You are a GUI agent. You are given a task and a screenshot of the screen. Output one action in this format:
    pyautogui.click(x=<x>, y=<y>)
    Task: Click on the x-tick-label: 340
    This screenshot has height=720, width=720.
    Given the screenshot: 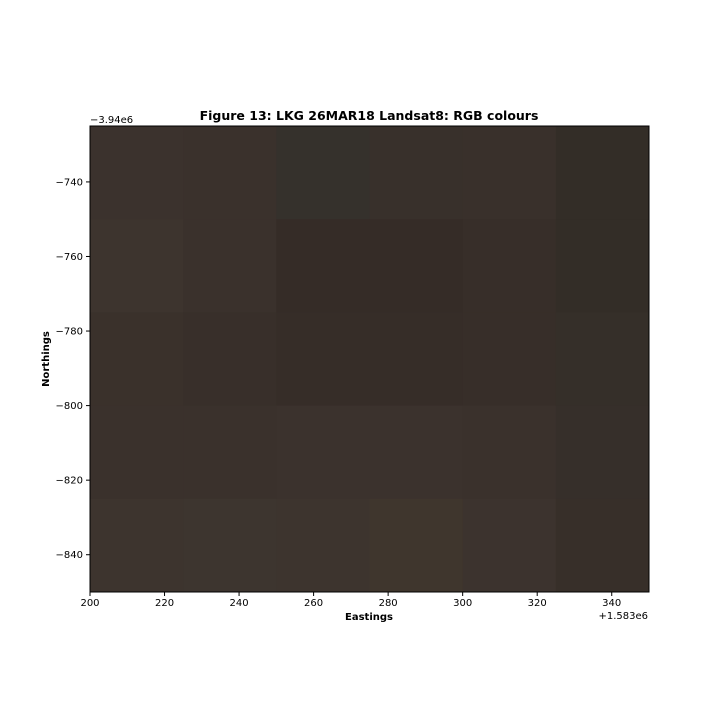 What is the action you would take?
    pyautogui.click(x=611, y=603)
    